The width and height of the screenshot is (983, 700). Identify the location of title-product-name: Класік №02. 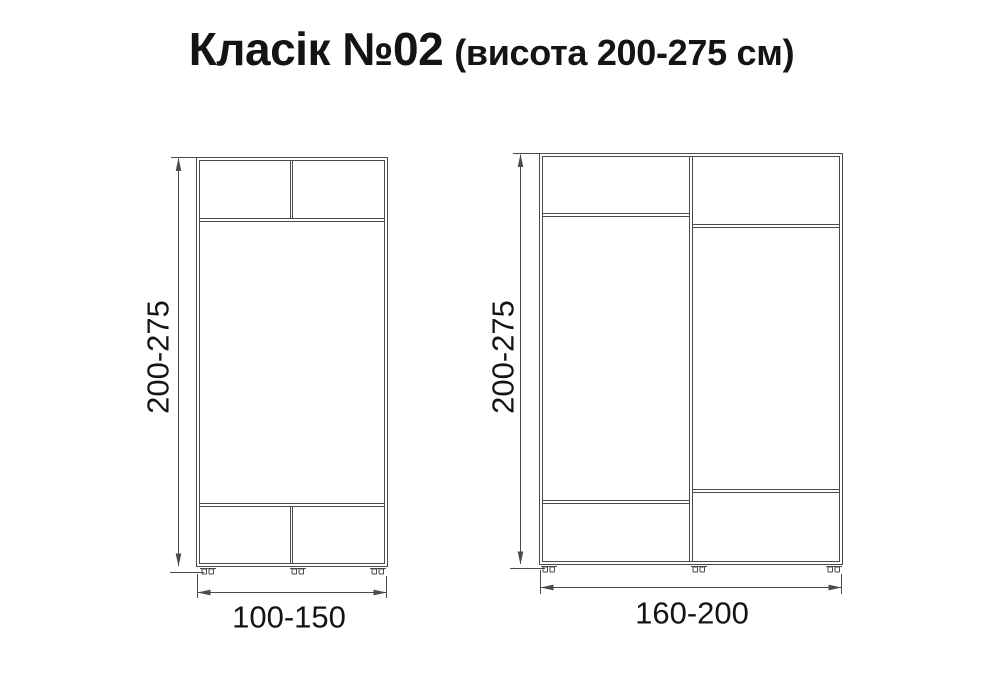
(316, 49).